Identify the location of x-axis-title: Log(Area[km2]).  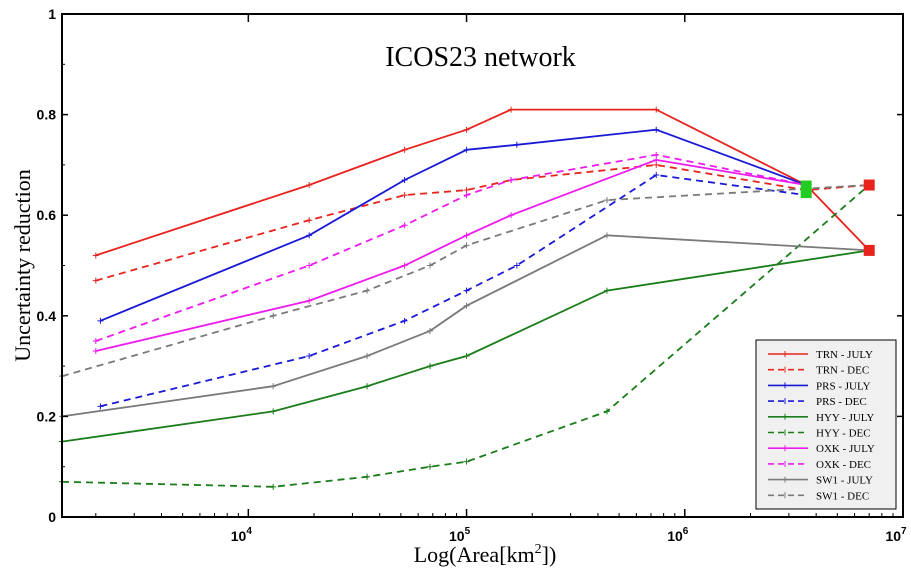
(485, 554).